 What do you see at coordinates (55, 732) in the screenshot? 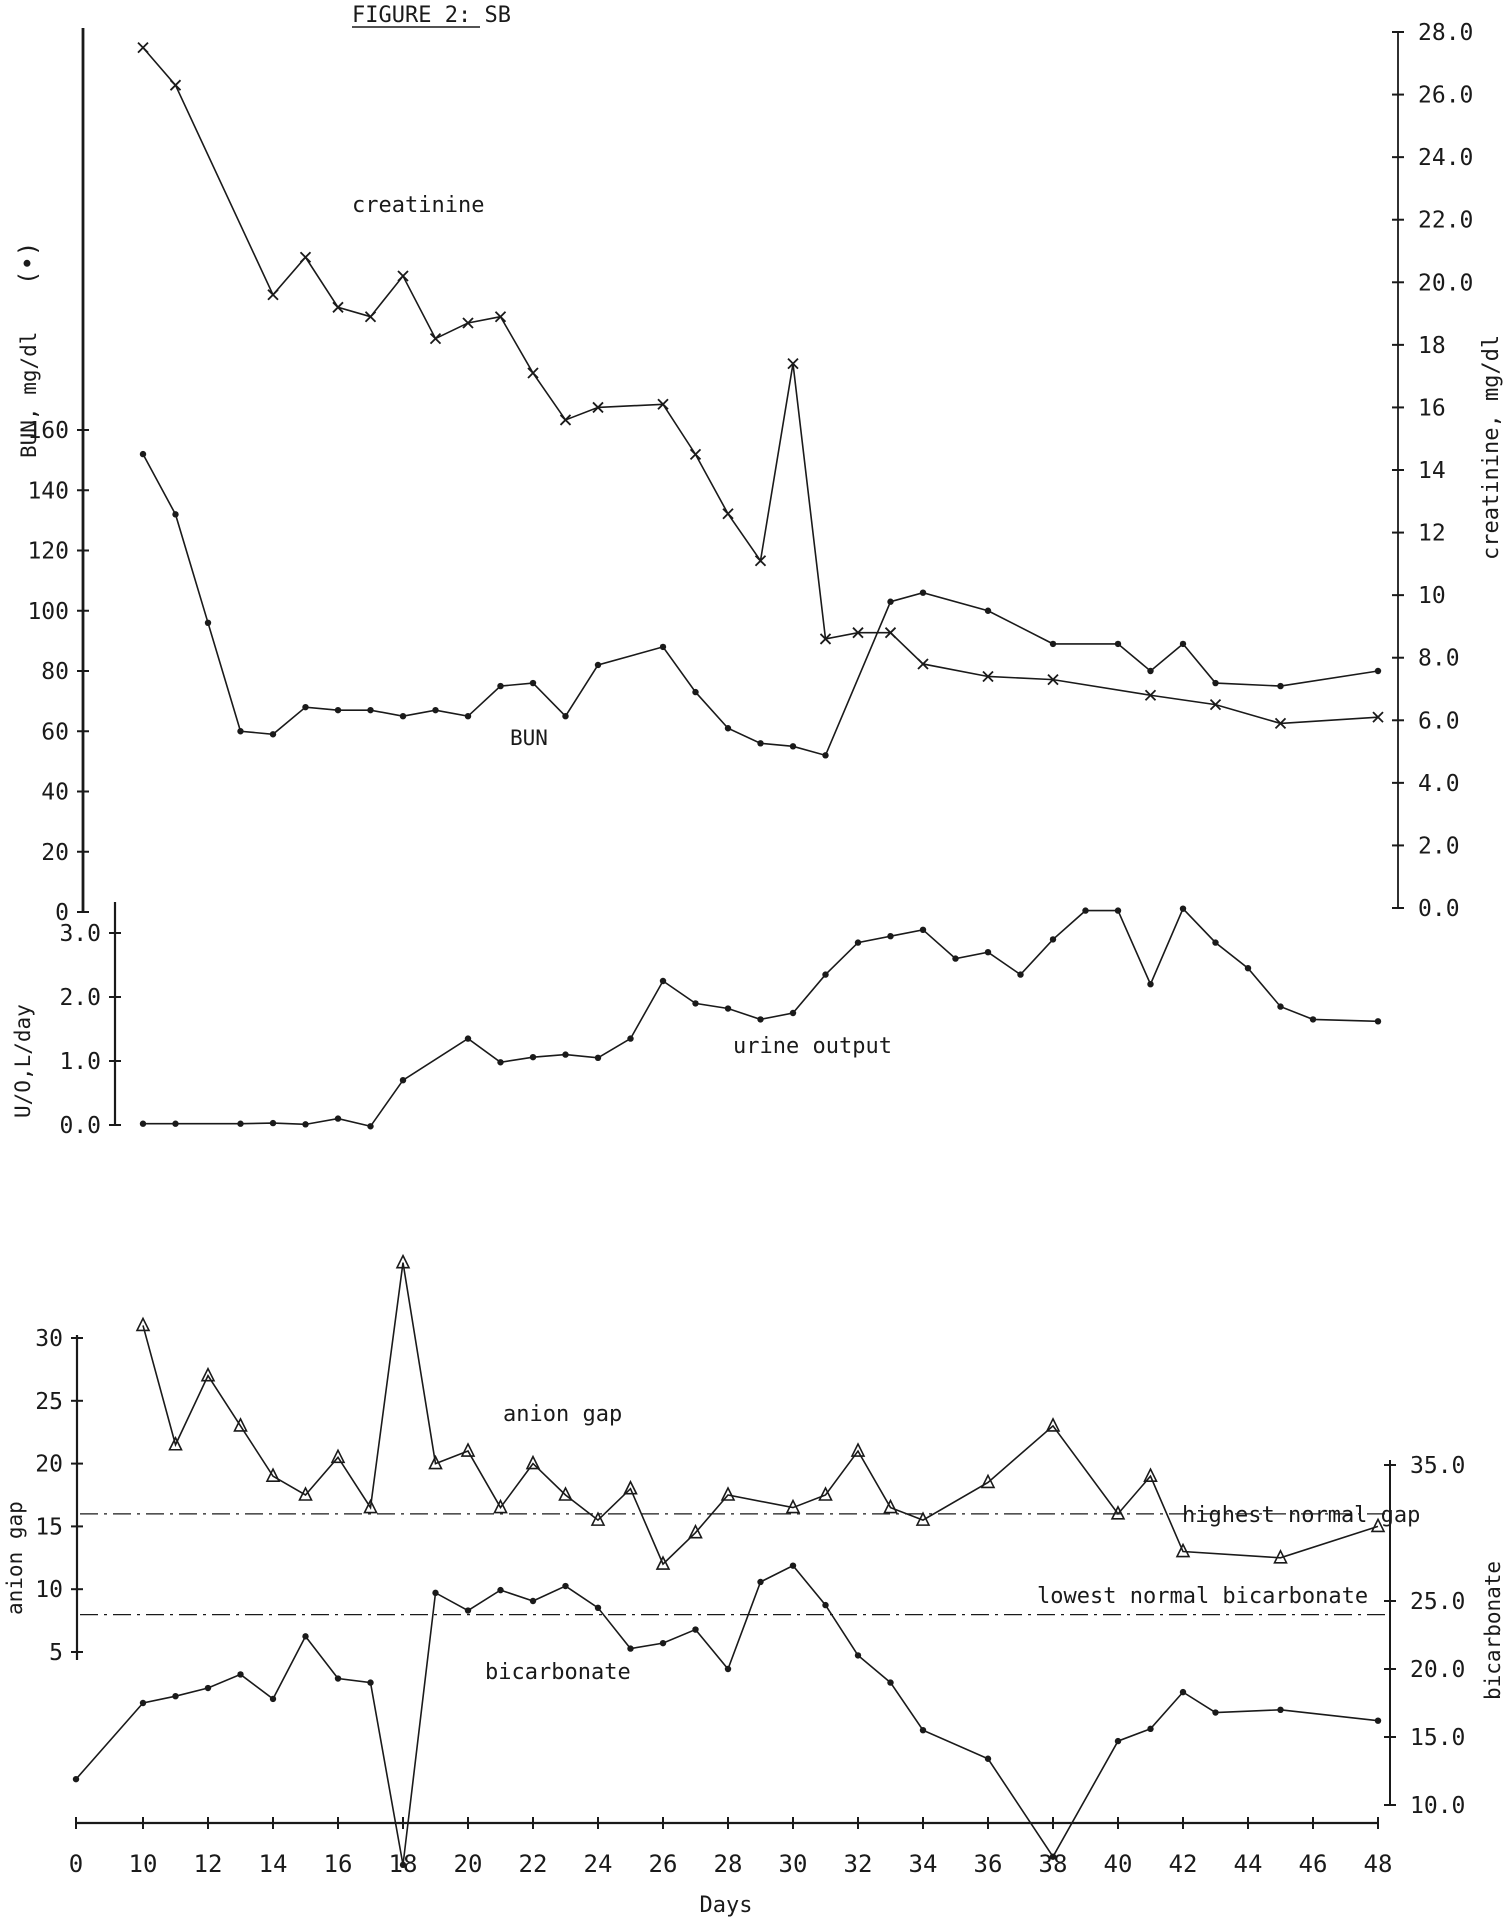
I see `bun-tick-label-60: 60` at bounding box center [55, 732].